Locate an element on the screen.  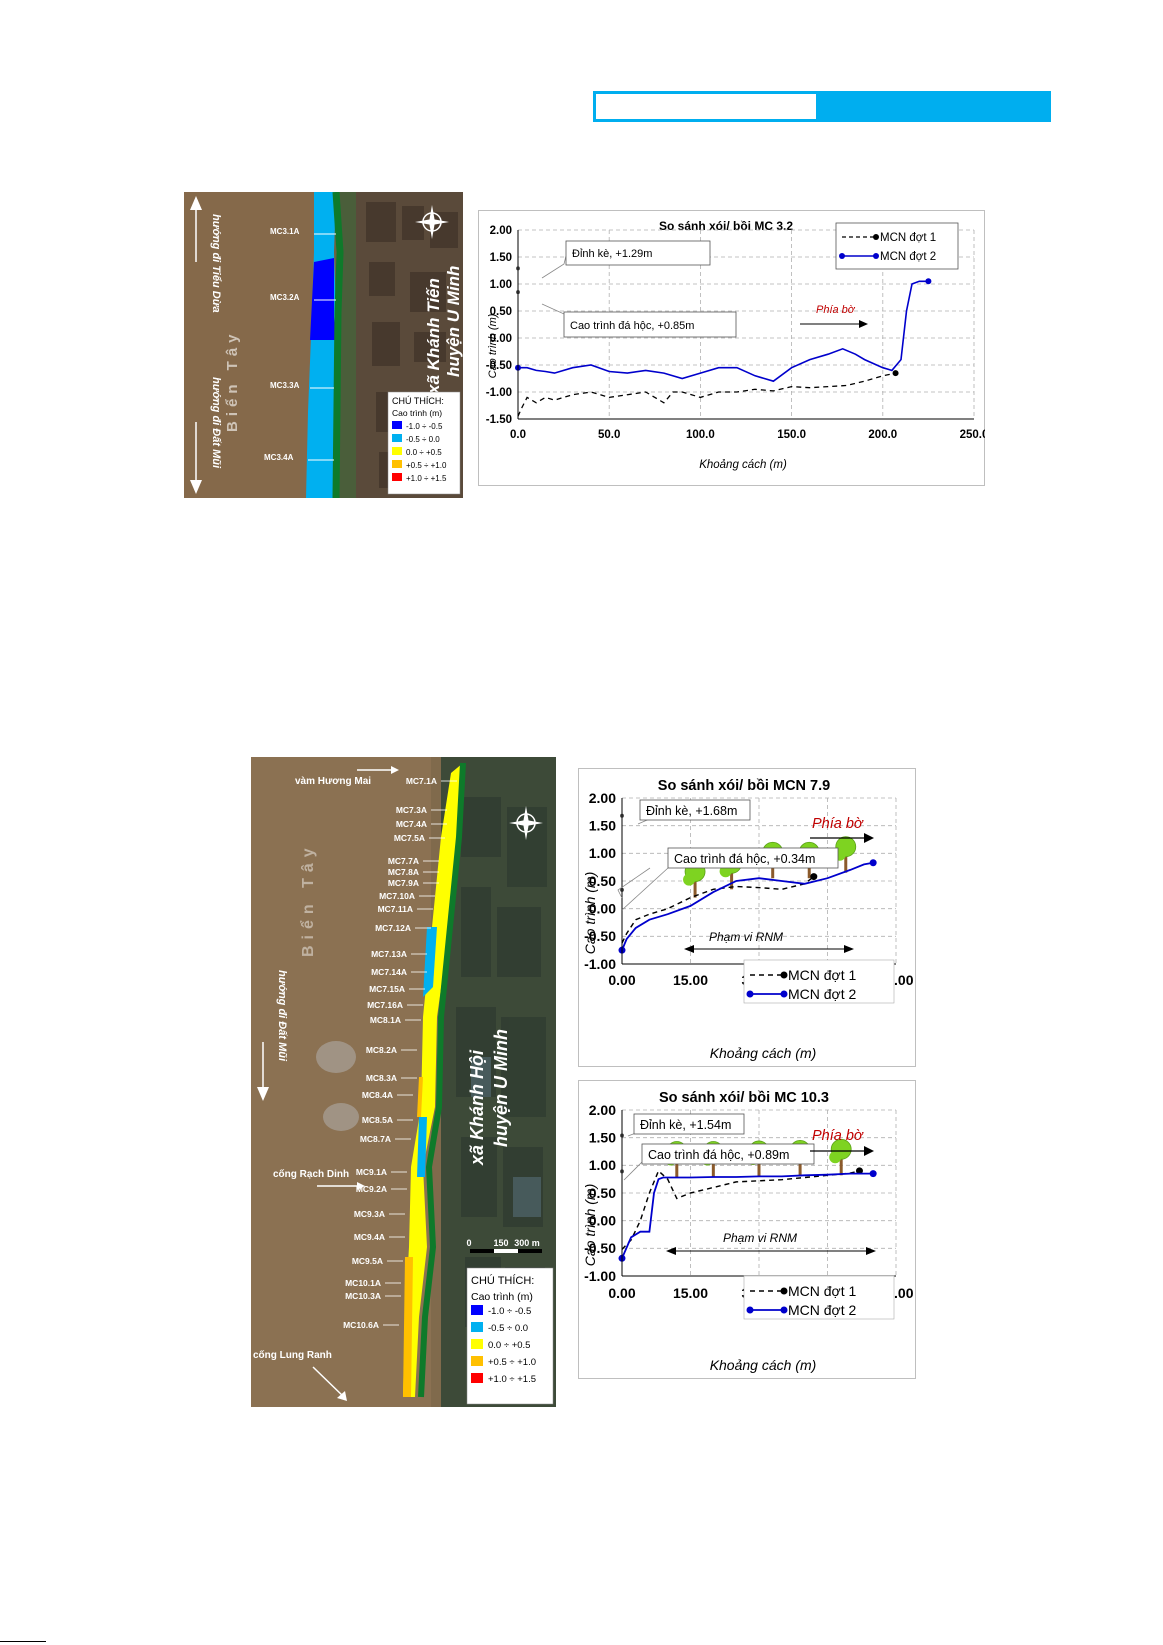
station-label: MC9.5A is located at coordinates (367, 1261).